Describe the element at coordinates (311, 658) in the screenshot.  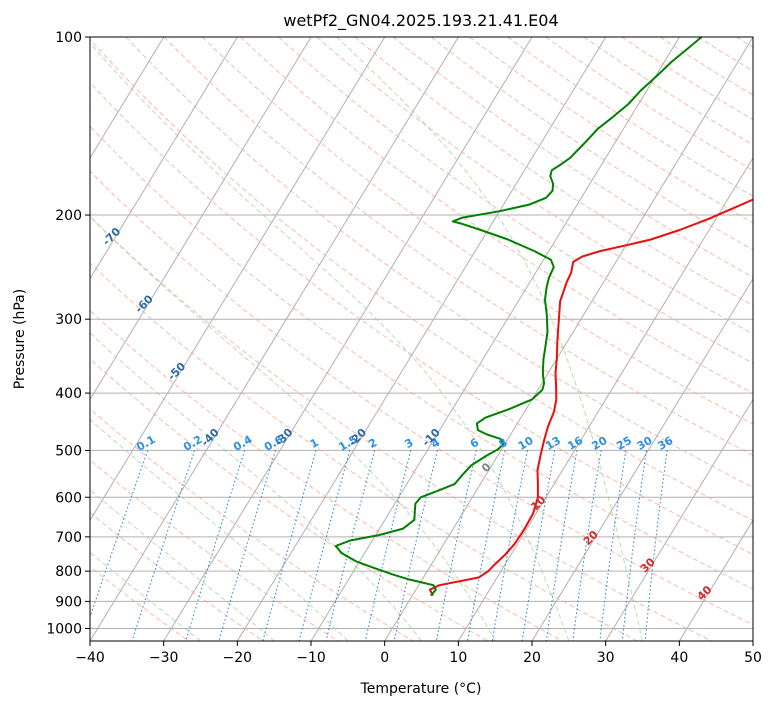
I see `x-tick-label: −10` at that location.